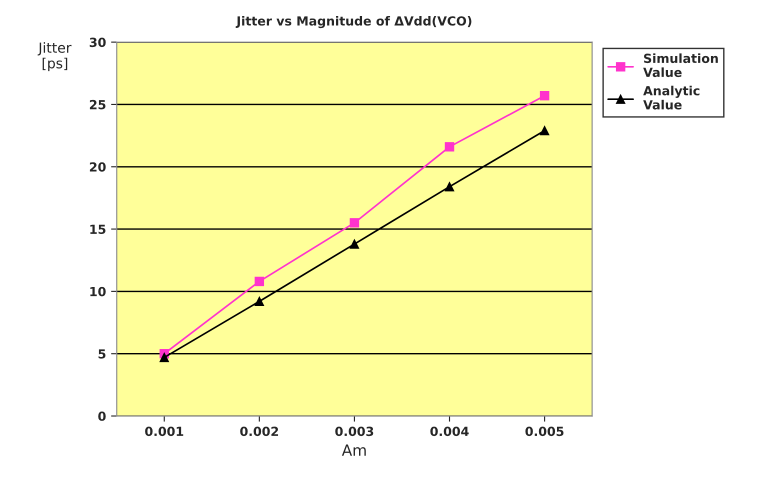 Image resolution: width=768 pixels, height=490 pixels. I want to click on y-tick-label: 15, so click(98, 229).